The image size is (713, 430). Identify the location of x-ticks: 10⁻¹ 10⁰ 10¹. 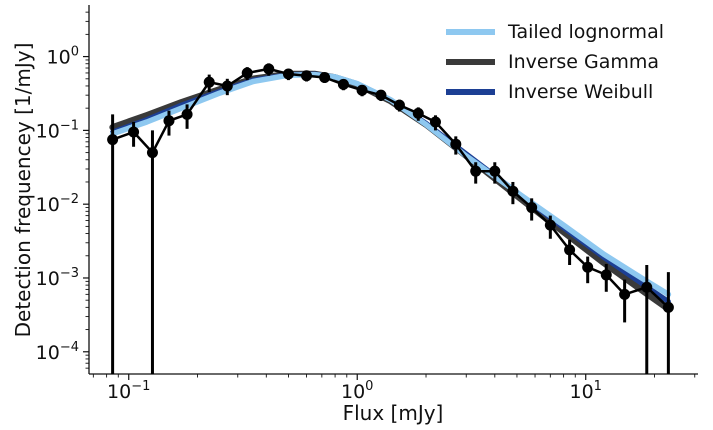
(394, 388).